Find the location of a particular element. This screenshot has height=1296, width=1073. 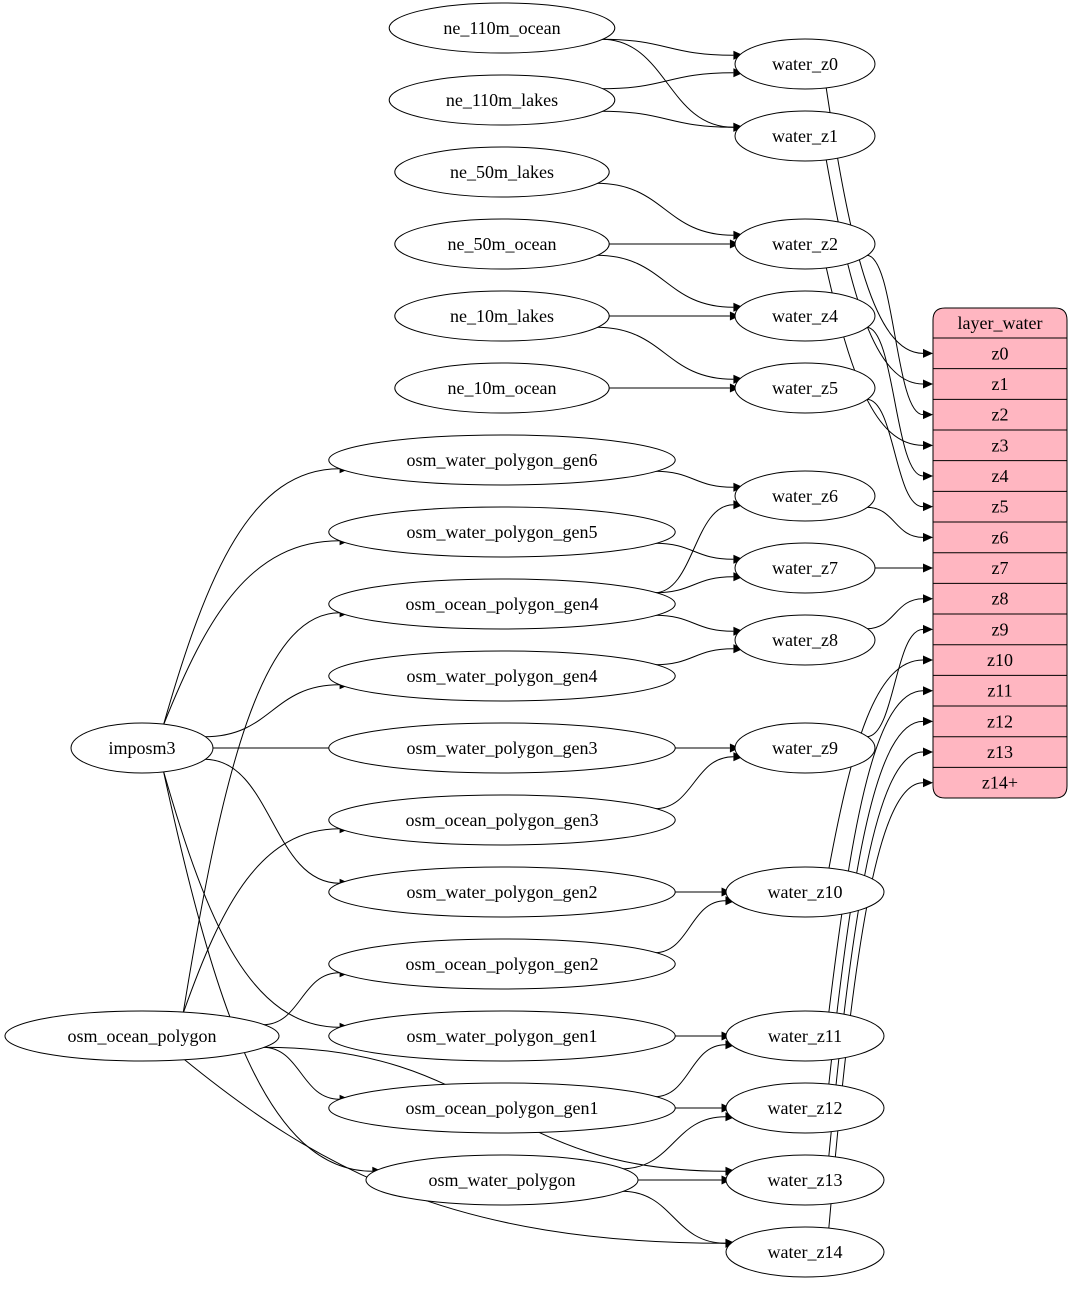

node-label: ne_50m_lakes is located at coordinates (502, 172).